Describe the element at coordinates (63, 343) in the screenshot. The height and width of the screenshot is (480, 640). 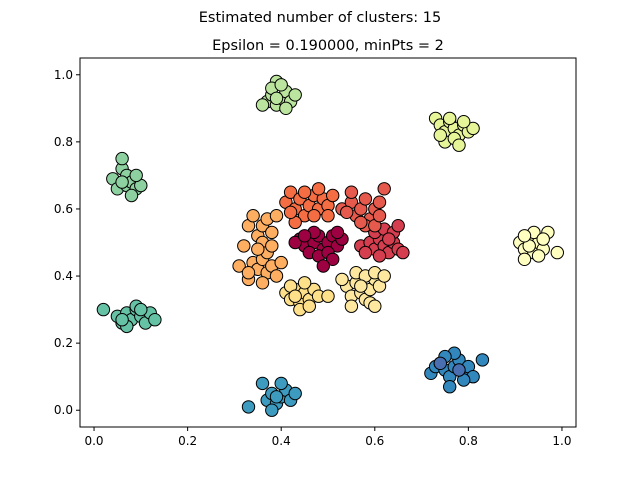
I see `y-tick-label-1: 0.2` at that location.